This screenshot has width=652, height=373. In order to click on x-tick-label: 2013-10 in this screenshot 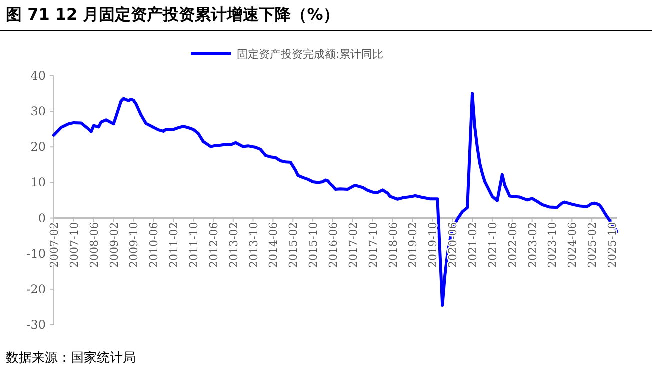, I will do `click(253, 245)`.